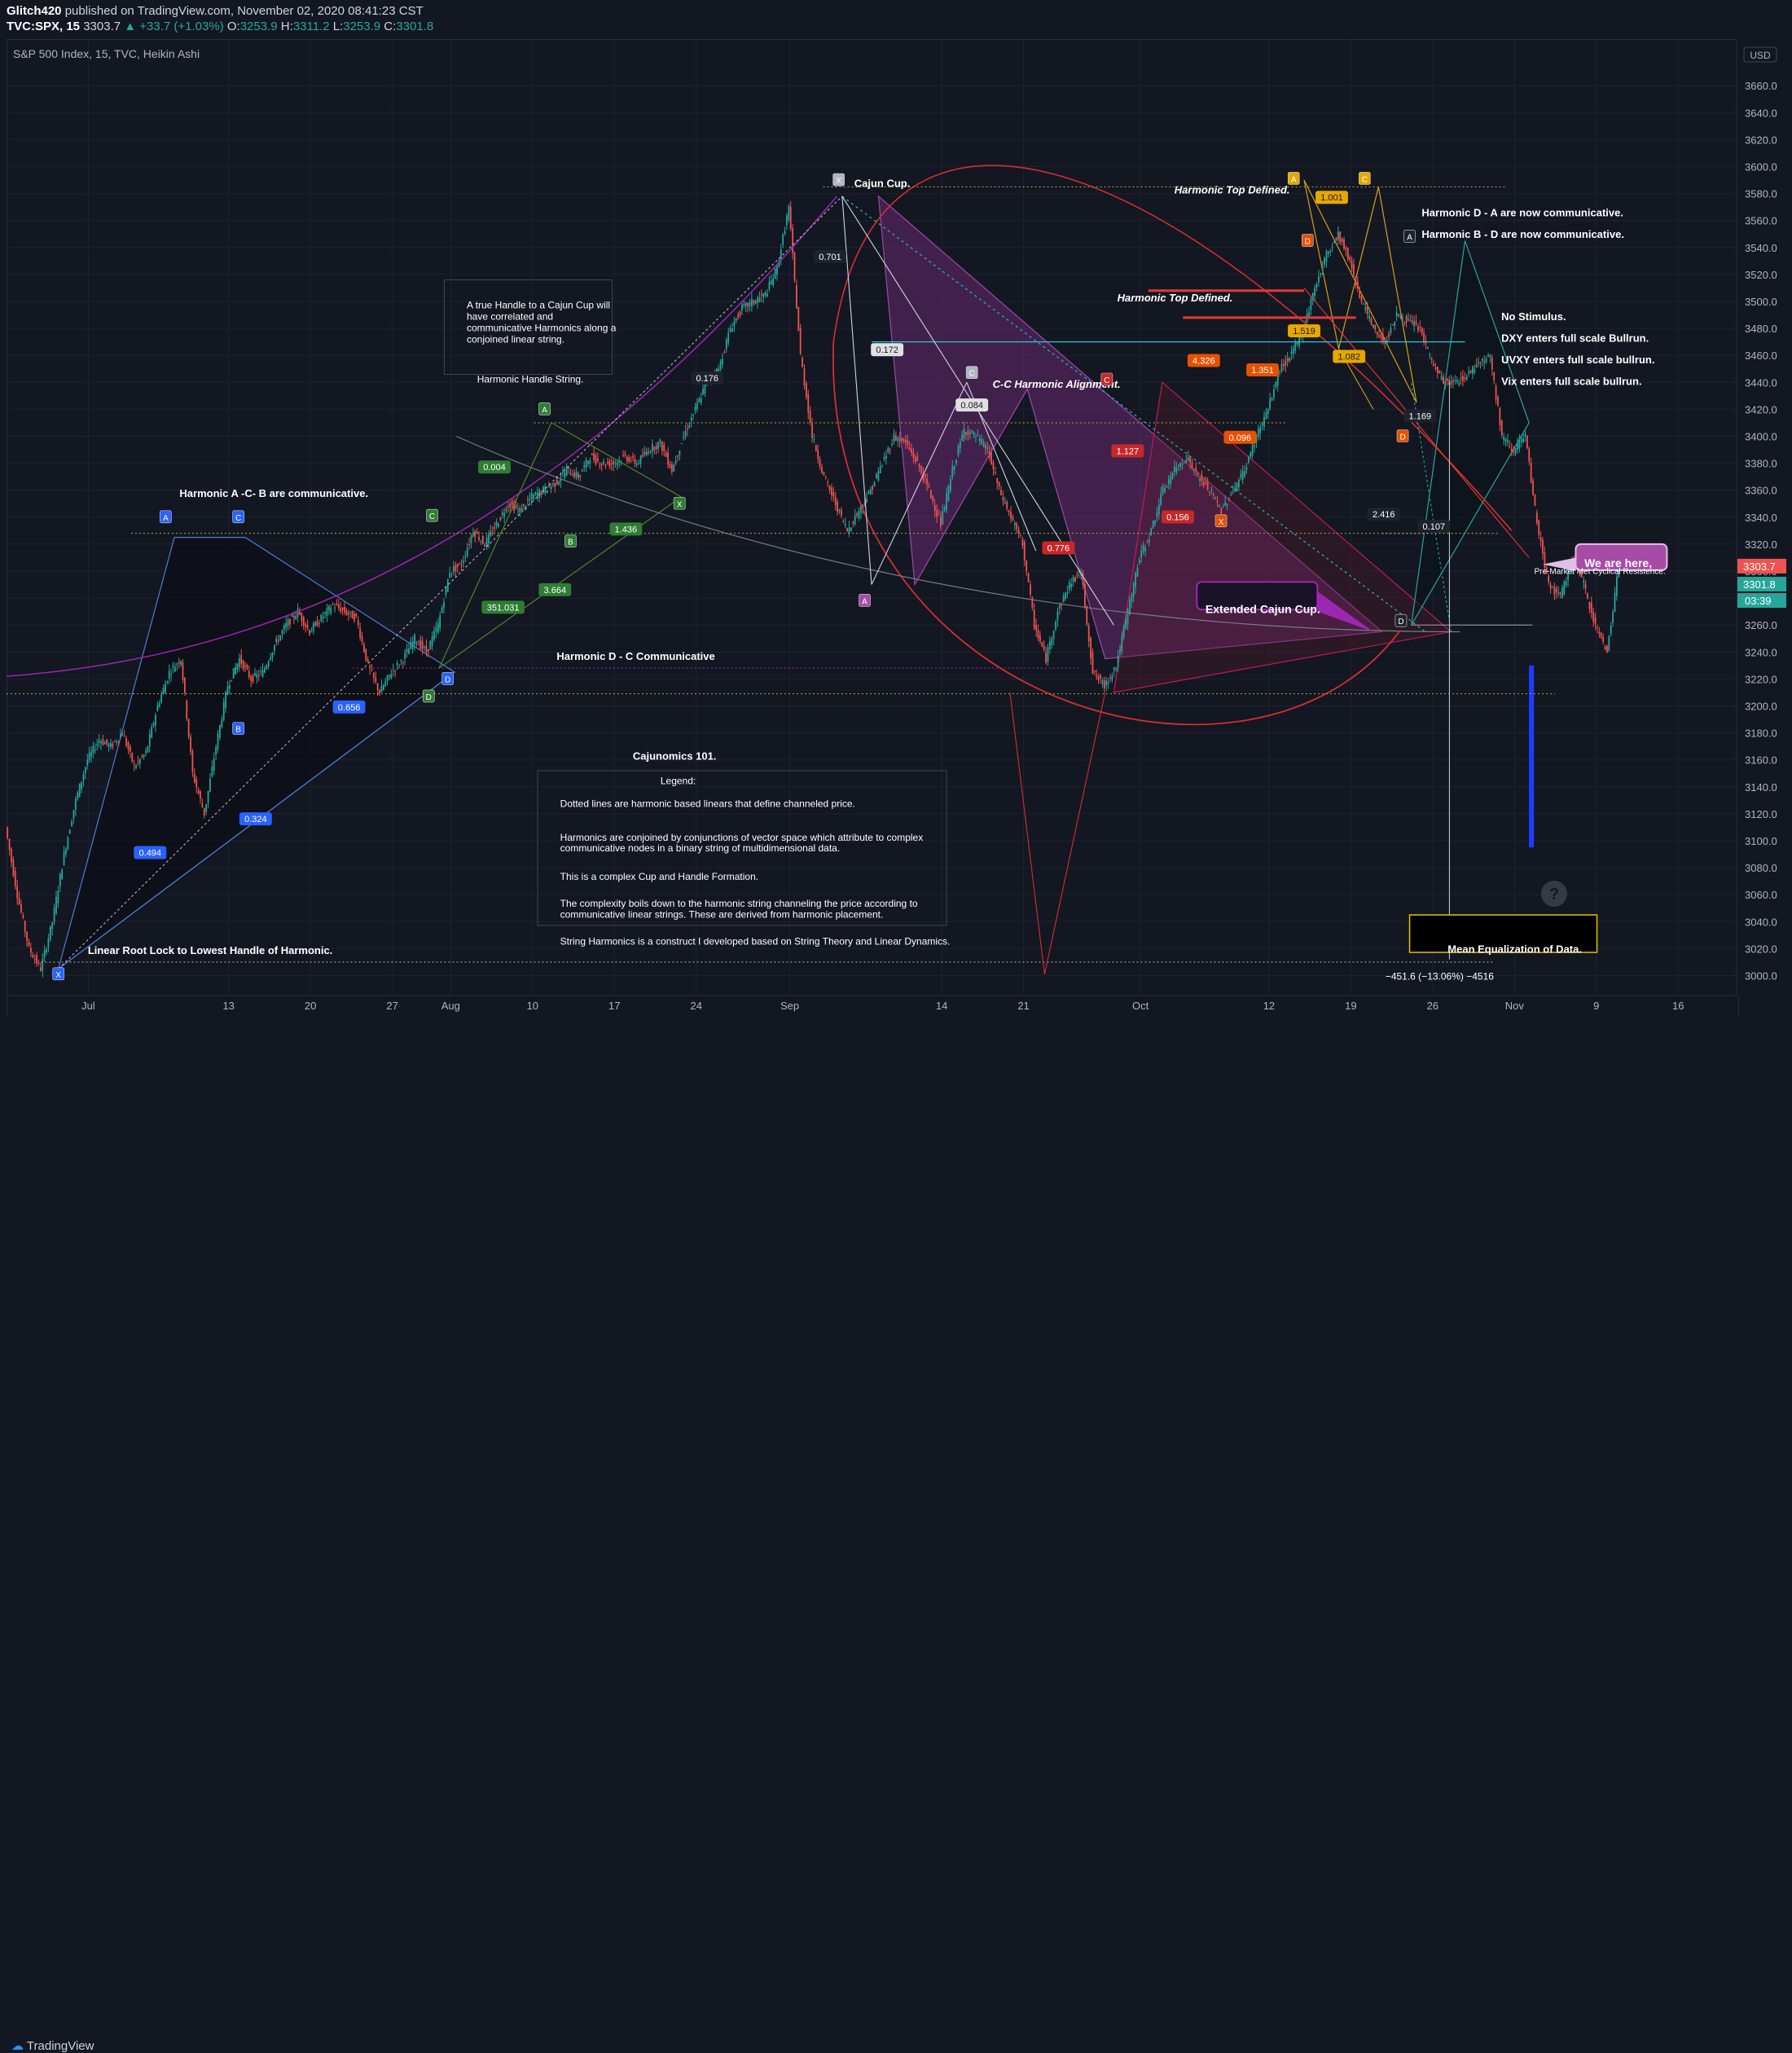 This screenshot has height=2053, width=1792. Describe the element at coordinates (1761, 248) in the screenshot. I see `y-tick-label: 3540.0` at that location.